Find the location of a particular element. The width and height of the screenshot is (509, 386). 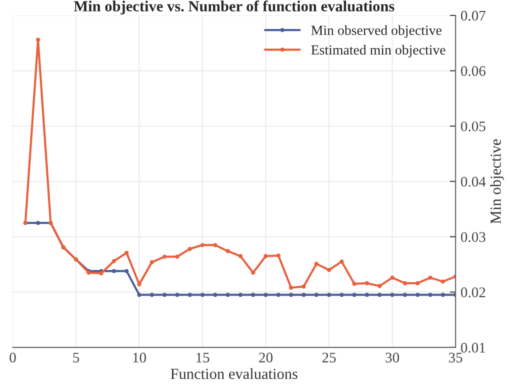

legend-label: Min observed objective is located at coordinates (376, 31).